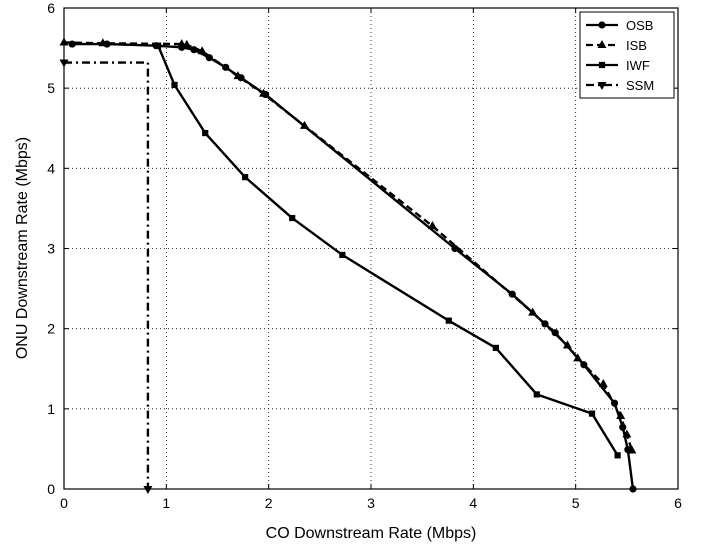  I want to click on legend-item-isb: ISB, so click(616, 45).